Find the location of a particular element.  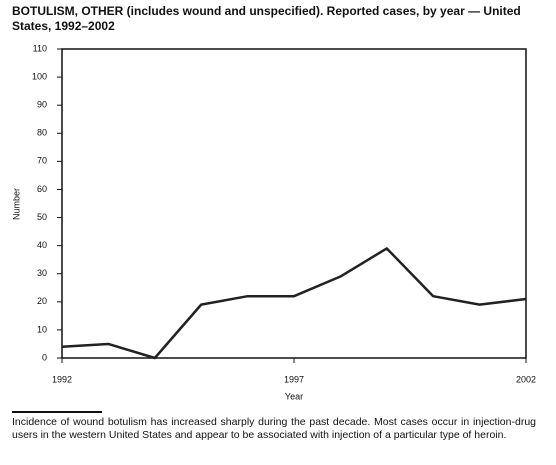

y-tick-label: 10 is located at coordinates (42, 329).